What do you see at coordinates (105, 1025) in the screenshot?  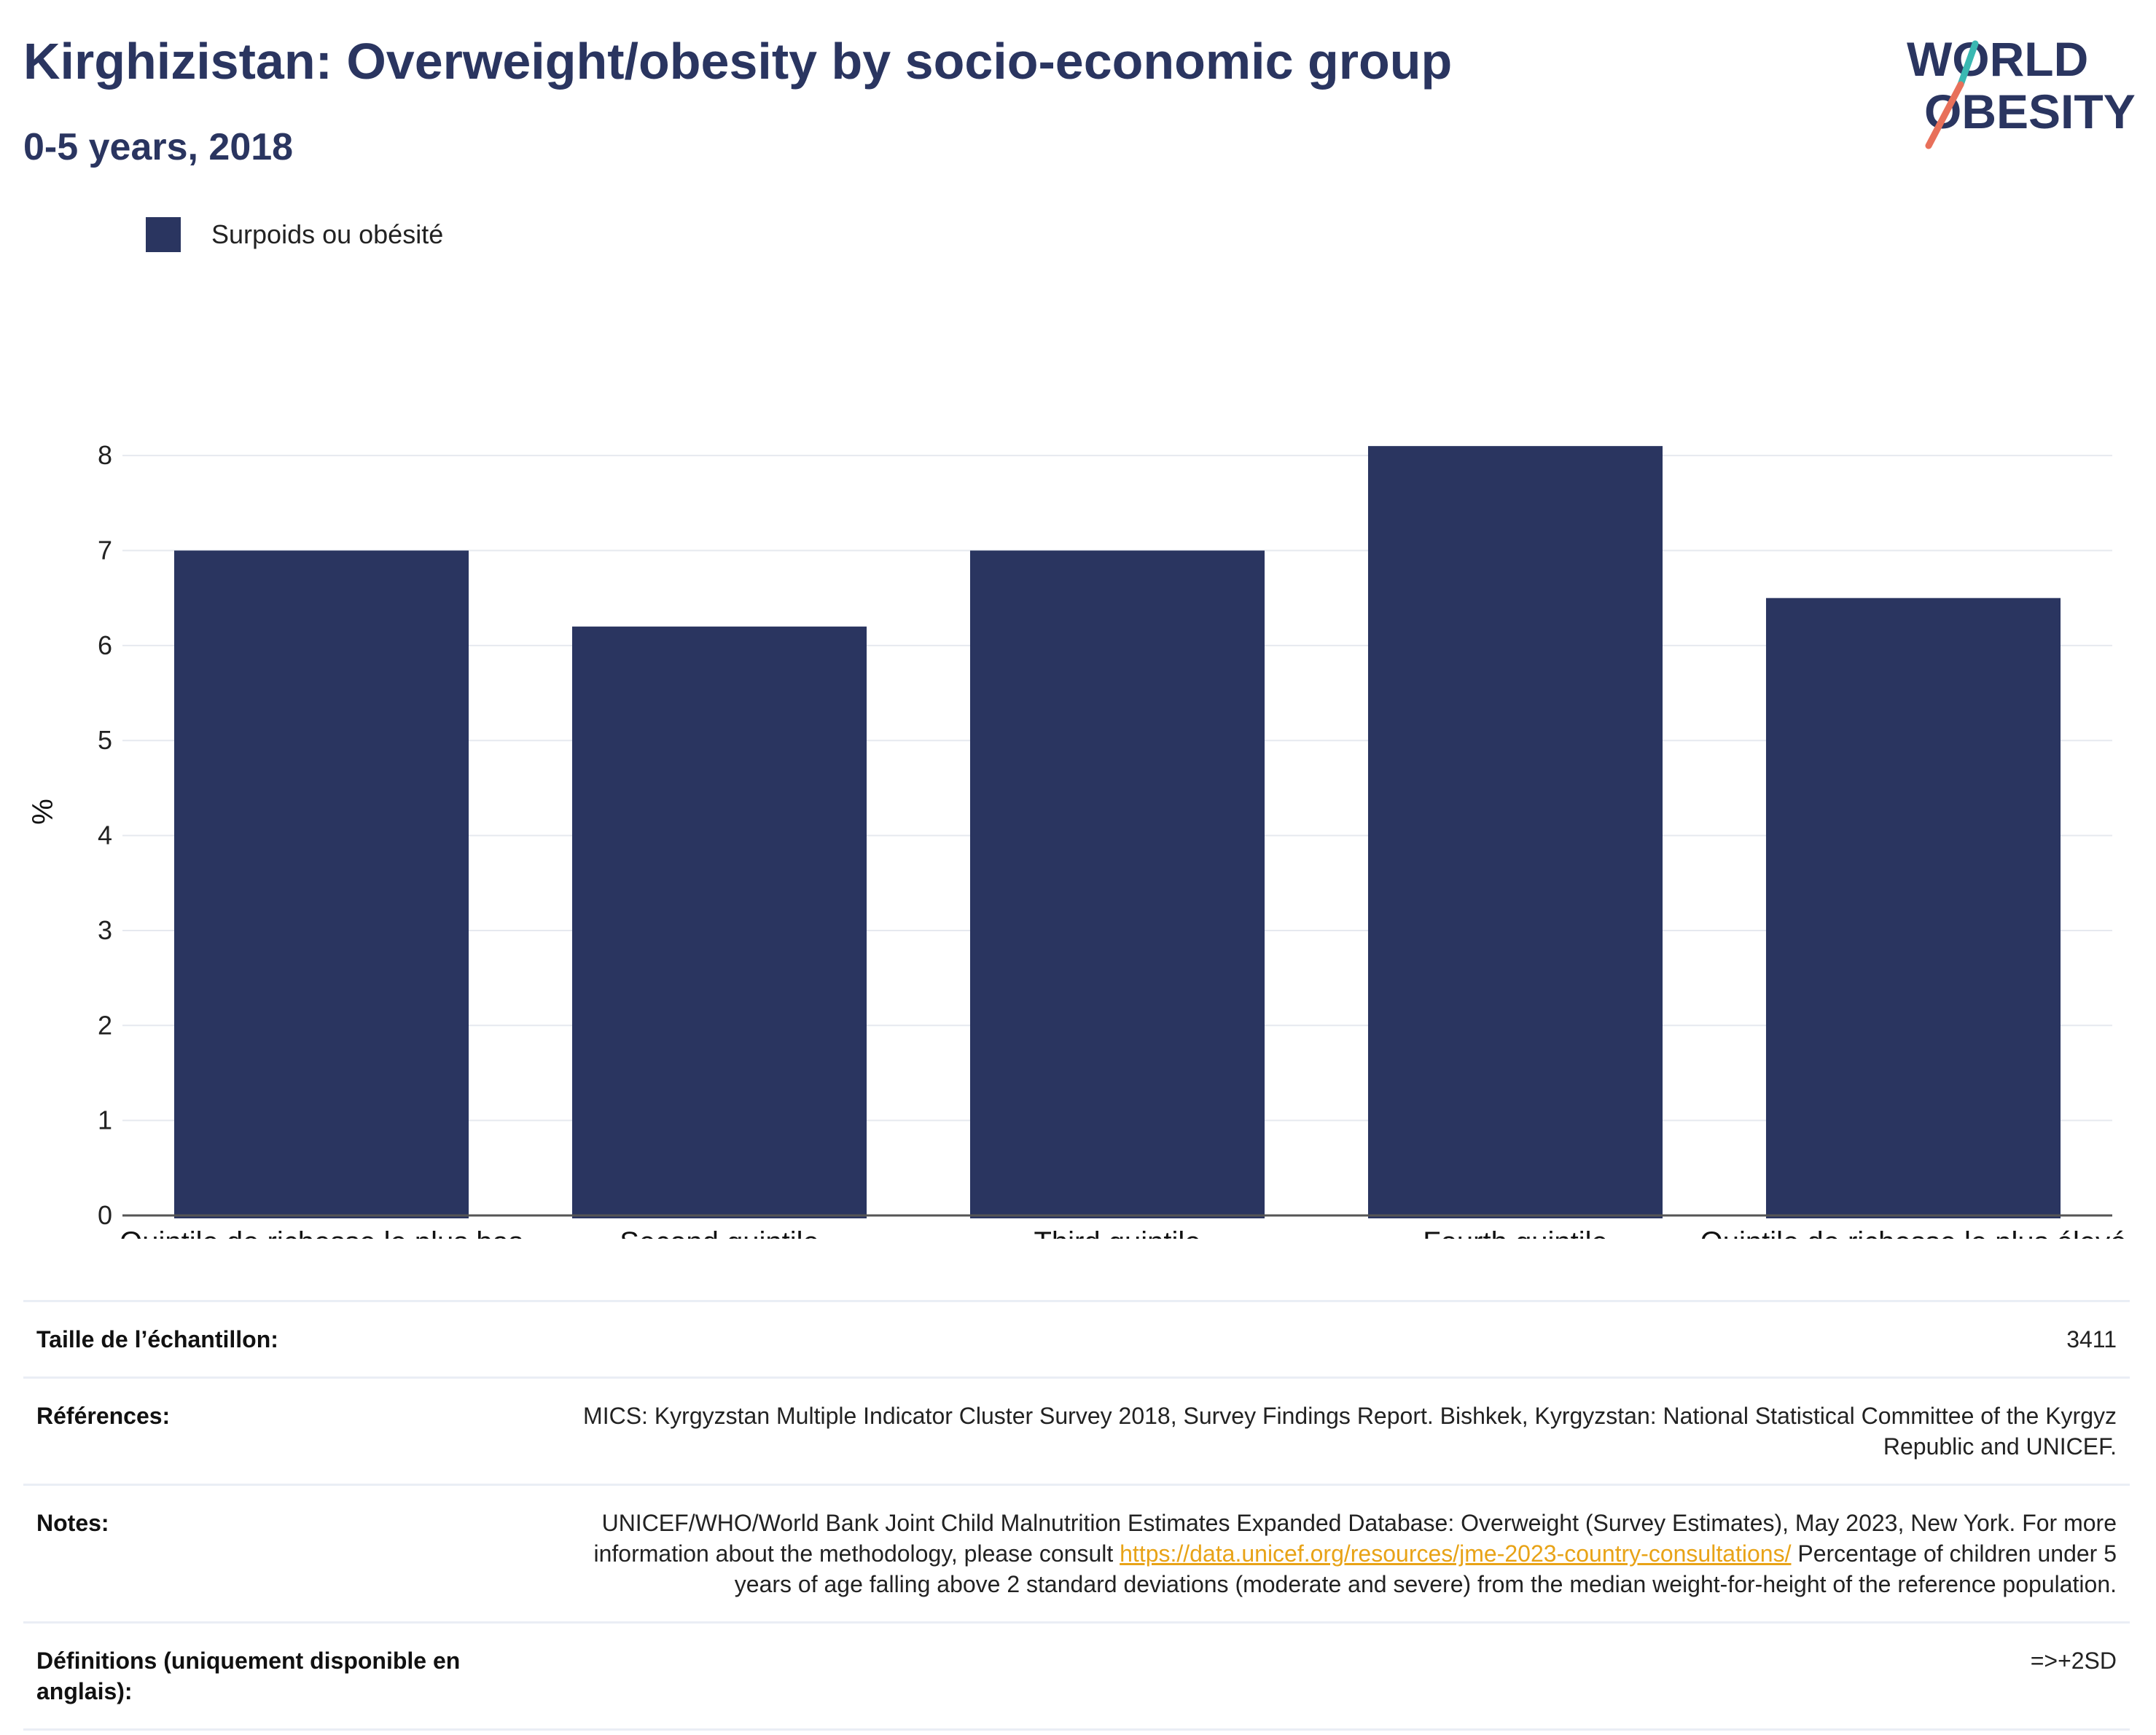 I see `y-tick-label: 2` at bounding box center [105, 1025].